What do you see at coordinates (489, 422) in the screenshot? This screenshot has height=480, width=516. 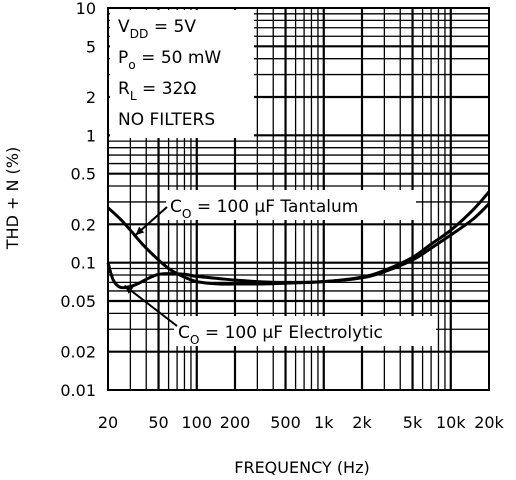 I see `x-tick-label: 20k` at bounding box center [489, 422].